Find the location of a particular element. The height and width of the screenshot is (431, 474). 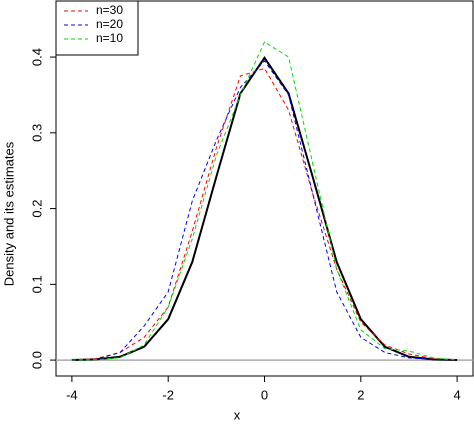

legend-box is located at coordinates (97, 28).